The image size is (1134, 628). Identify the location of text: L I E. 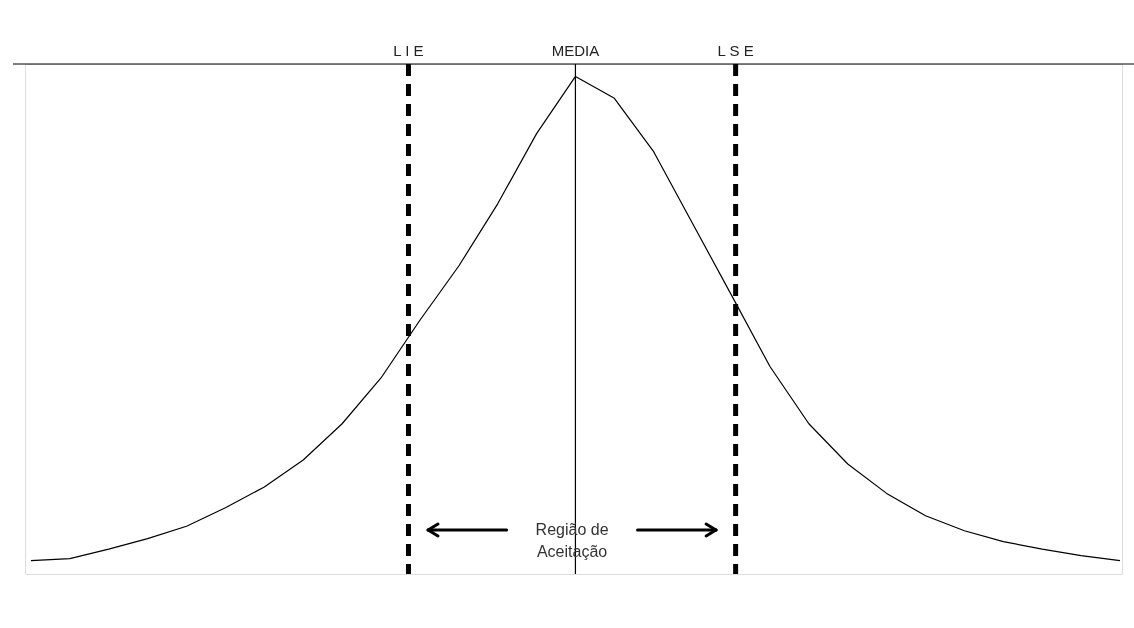
(408, 50).